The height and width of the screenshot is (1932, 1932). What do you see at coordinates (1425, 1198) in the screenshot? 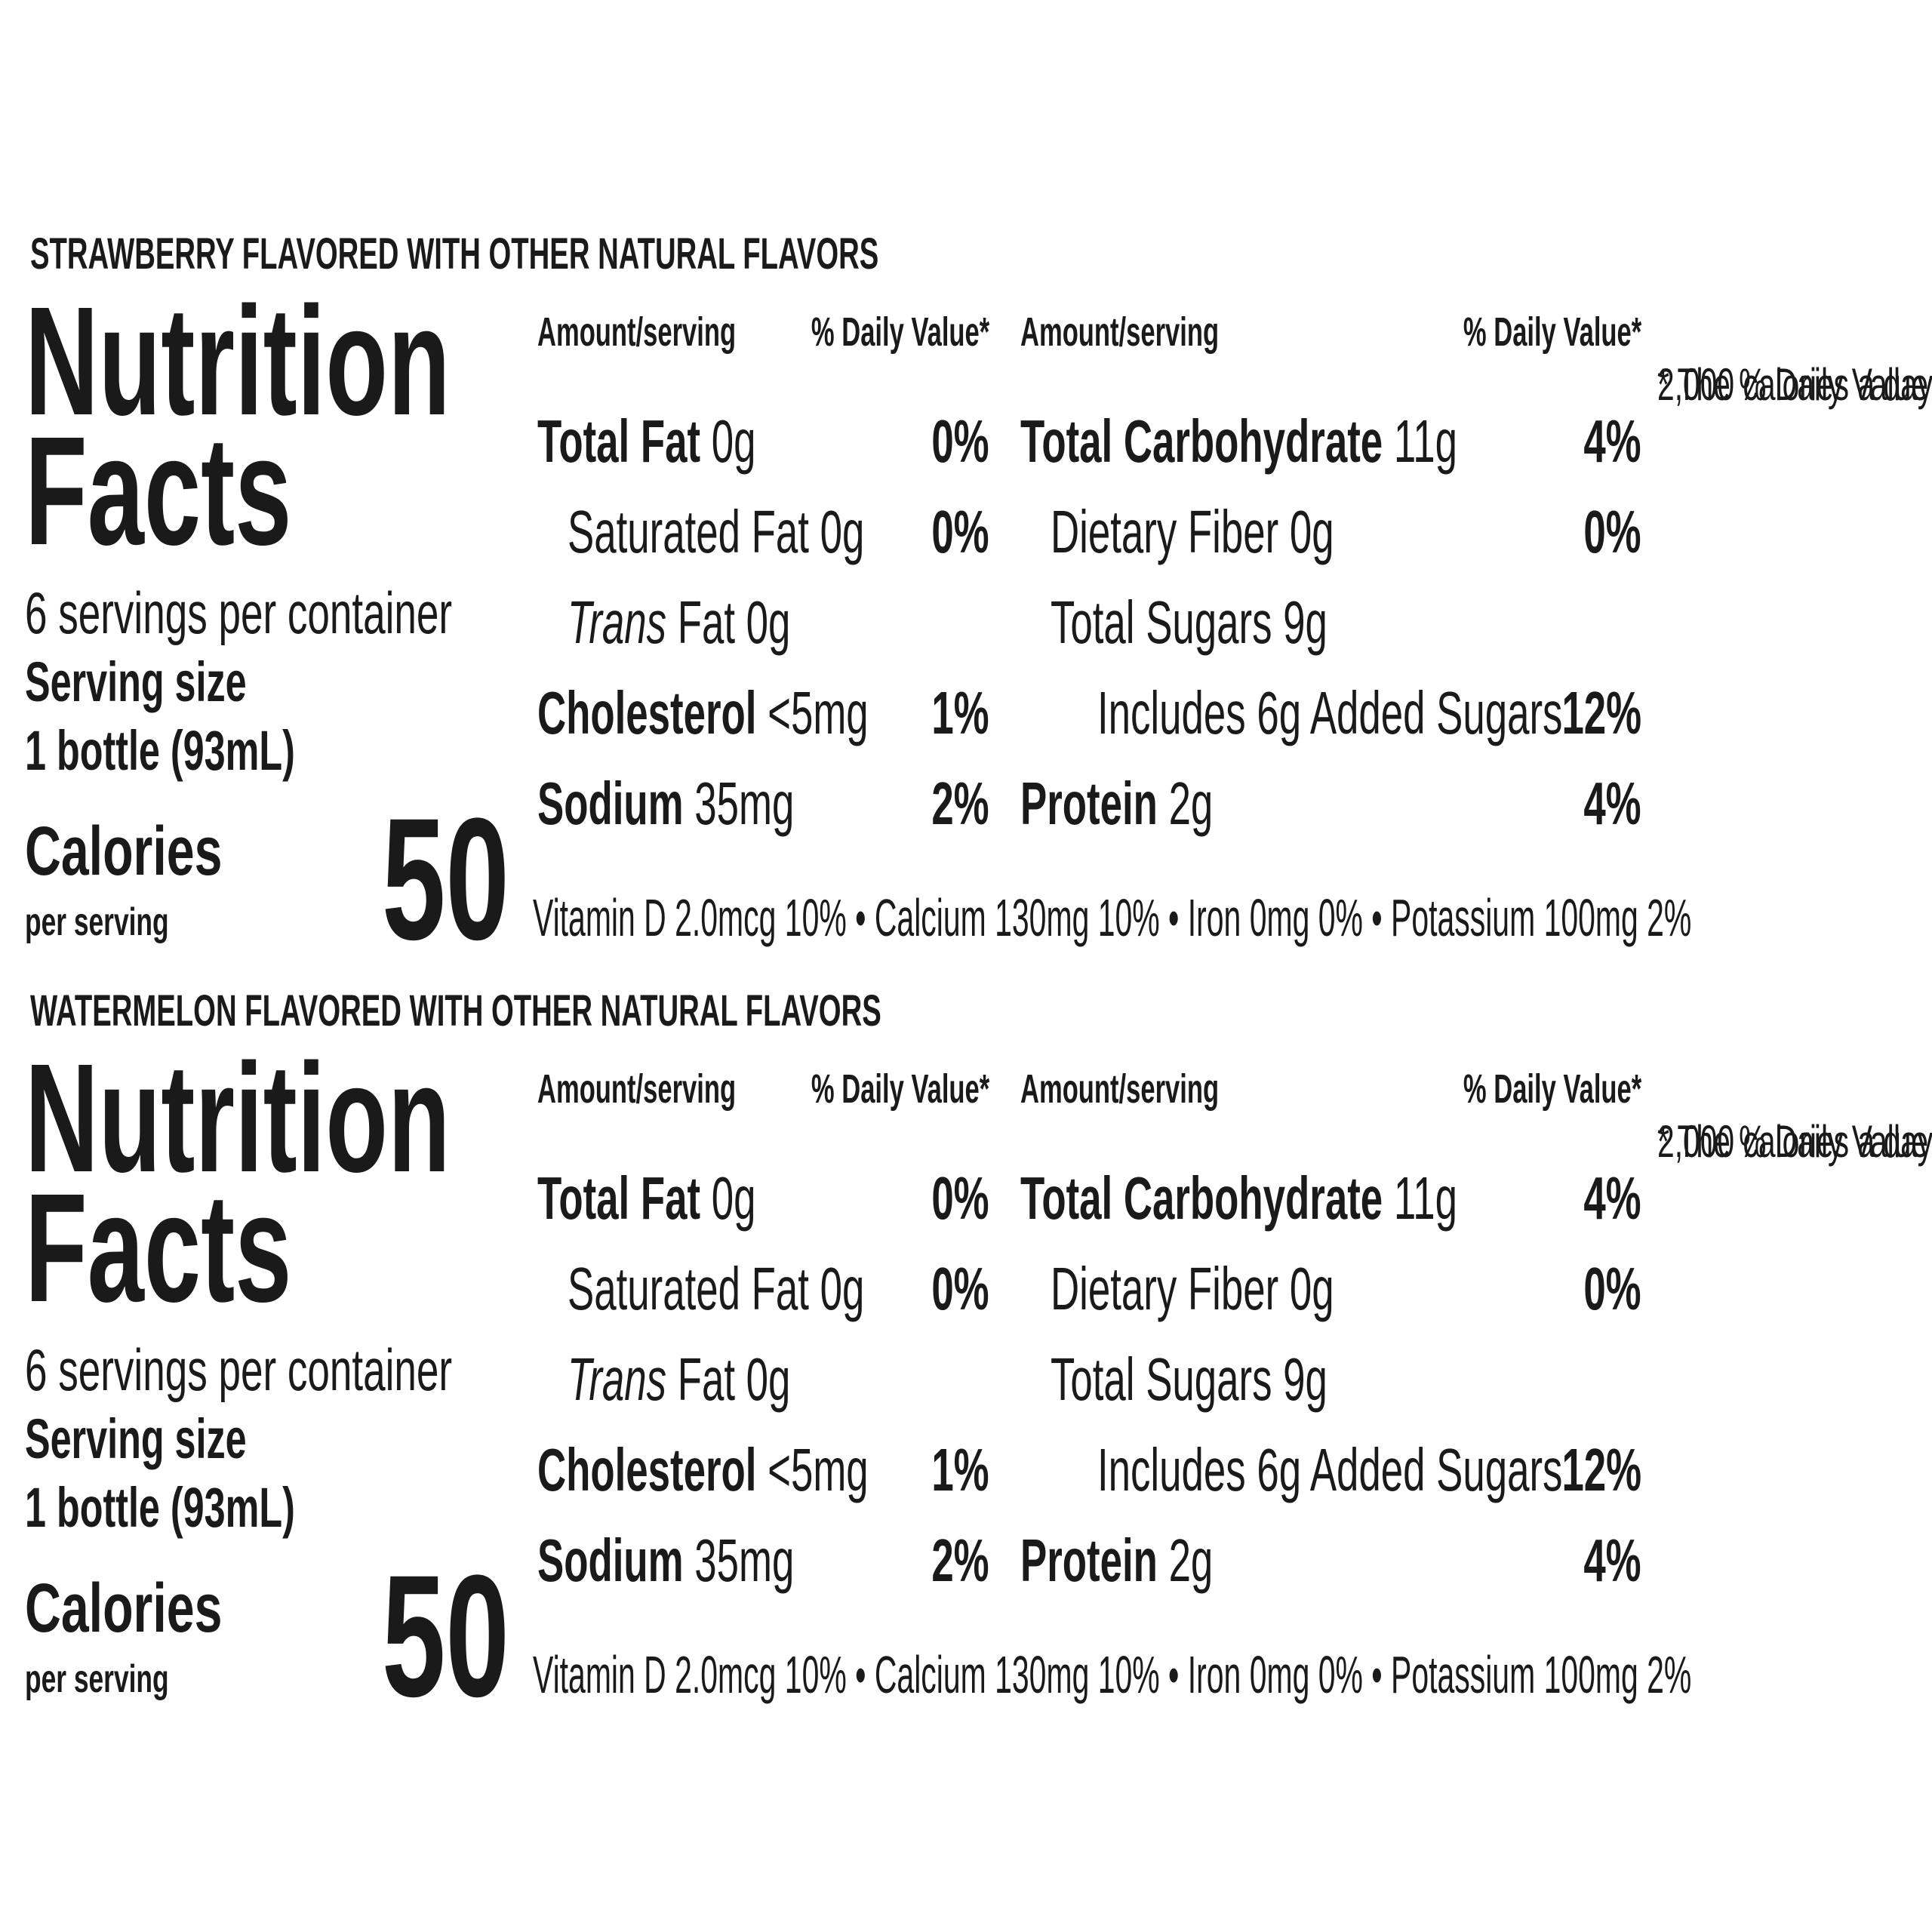
I see `nutrient-amount: 11g` at bounding box center [1425, 1198].